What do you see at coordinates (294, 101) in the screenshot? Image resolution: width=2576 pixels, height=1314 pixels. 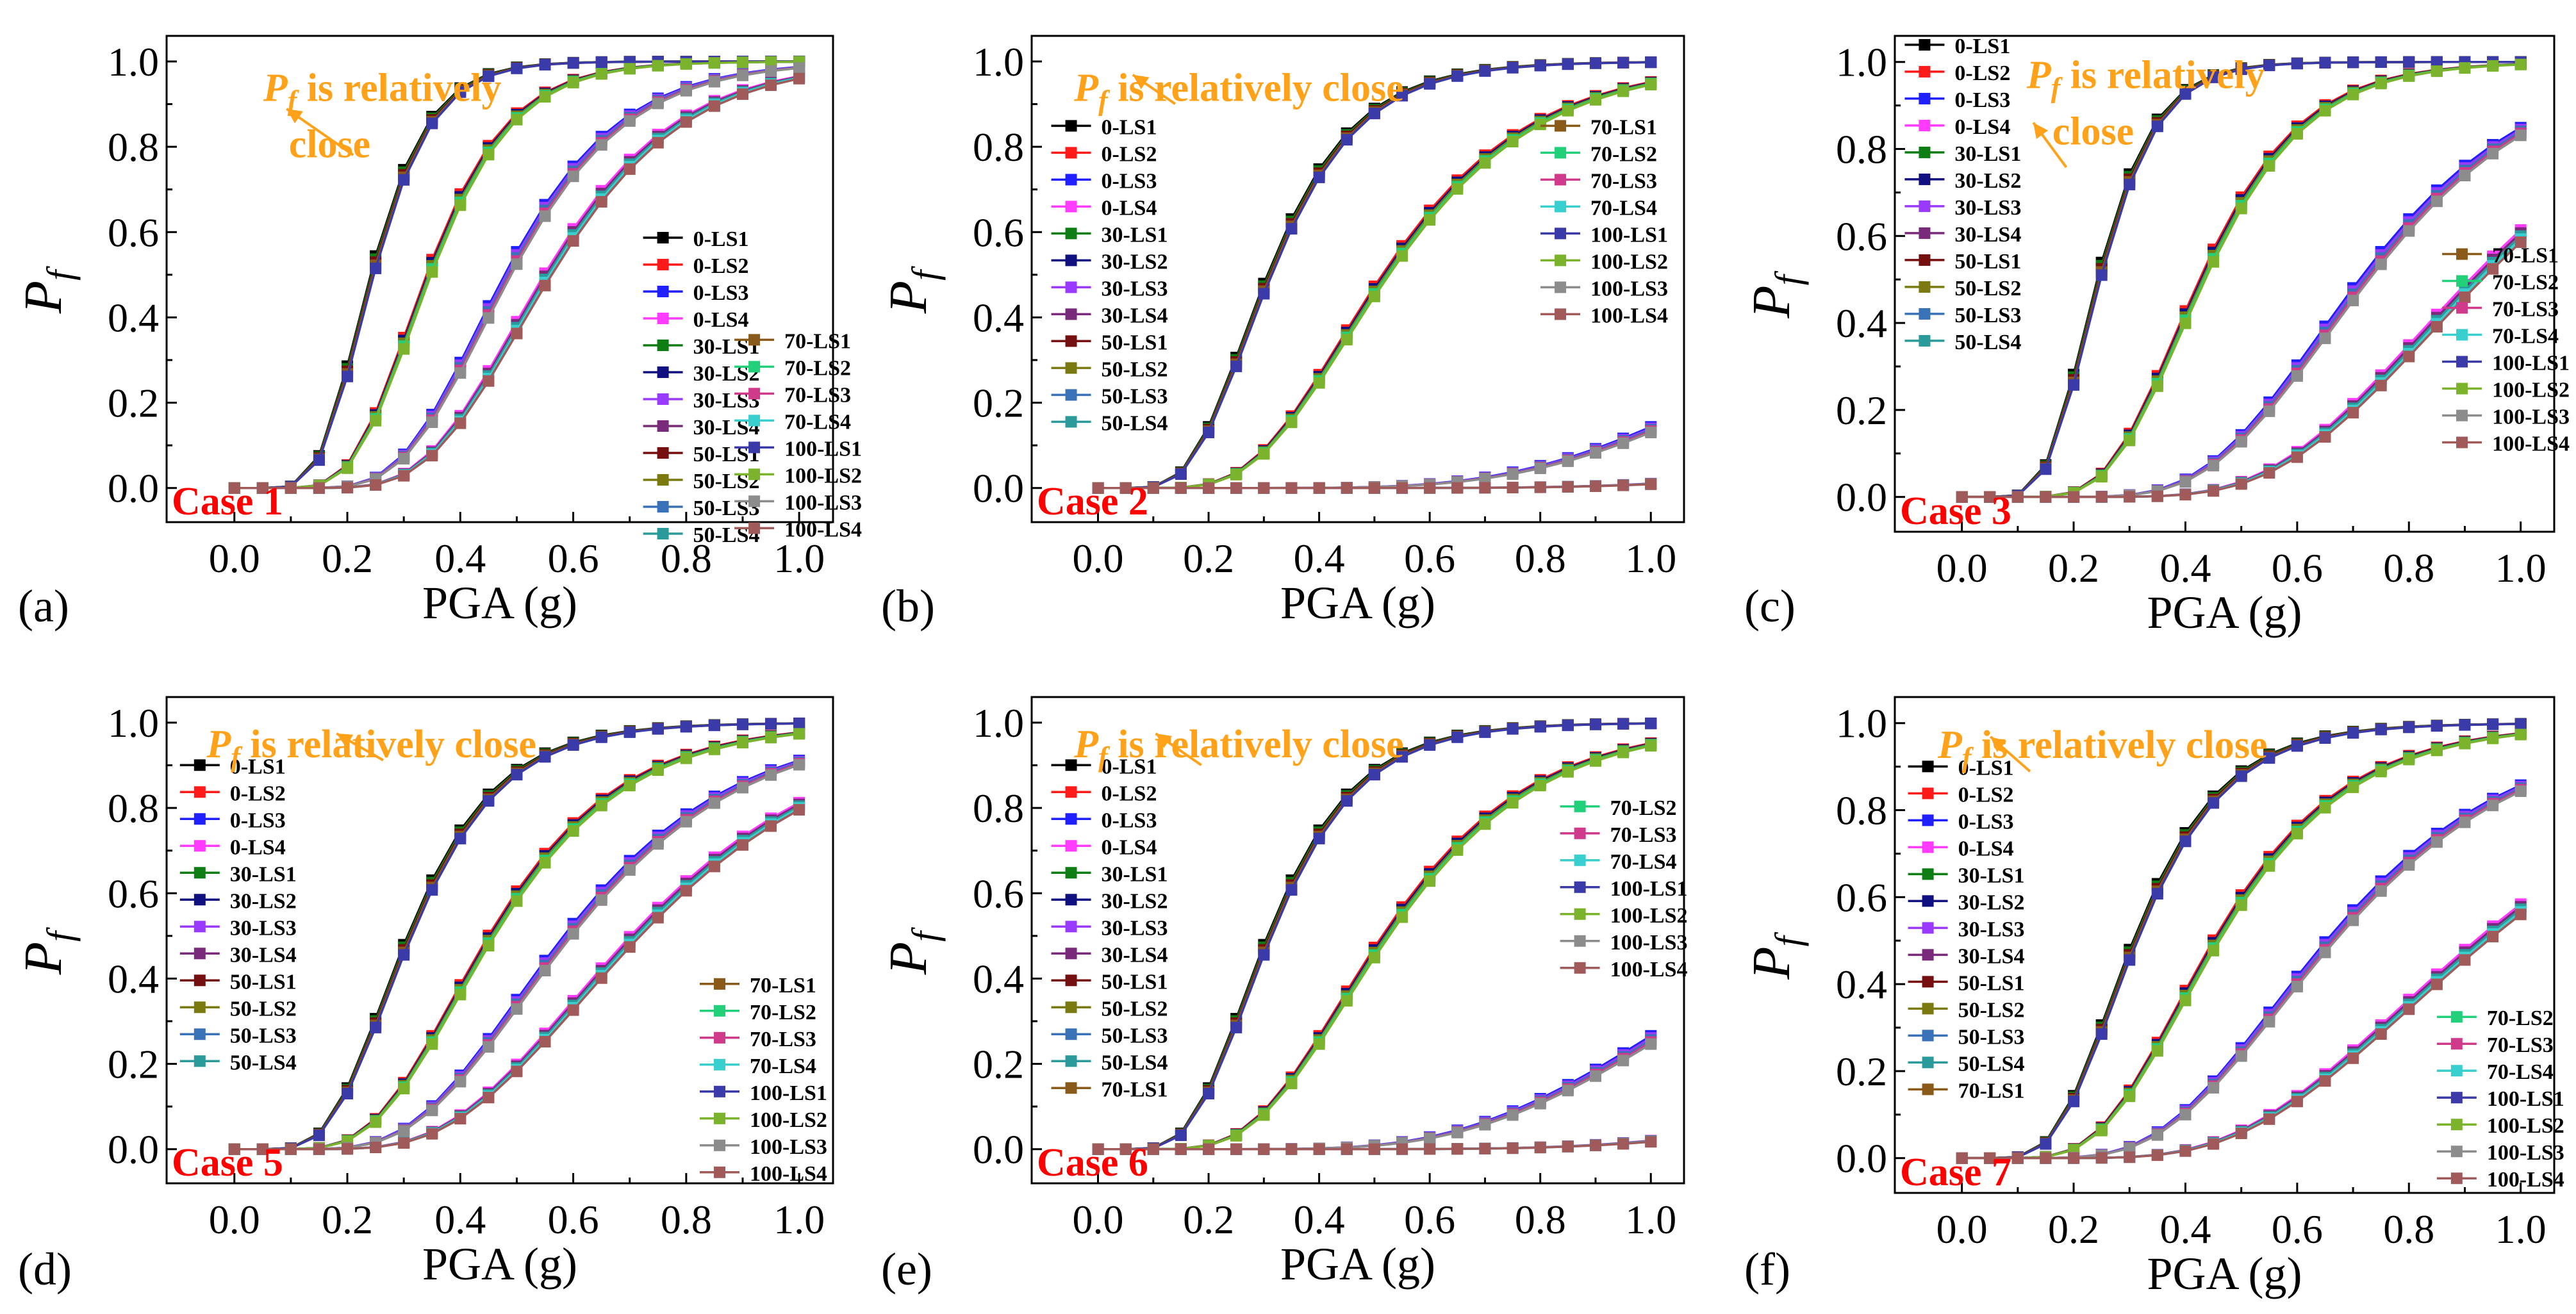 I see `annotation-subscript: f` at bounding box center [294, 101].